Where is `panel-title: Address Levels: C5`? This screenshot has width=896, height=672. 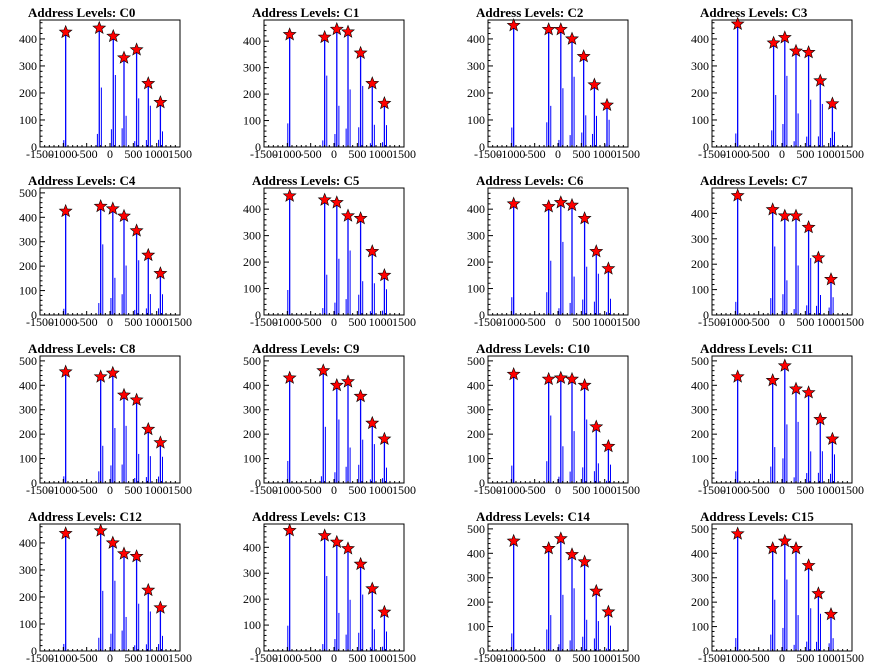
panel-title: Address Levels: C5 is located at coordinates (306, 180).